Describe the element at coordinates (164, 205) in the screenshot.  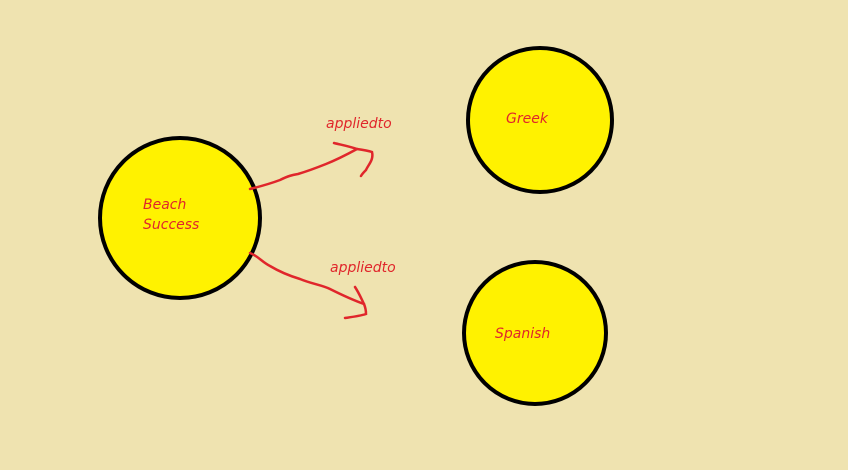
I see `node-beach-success-label-line1: Beach` at that location.